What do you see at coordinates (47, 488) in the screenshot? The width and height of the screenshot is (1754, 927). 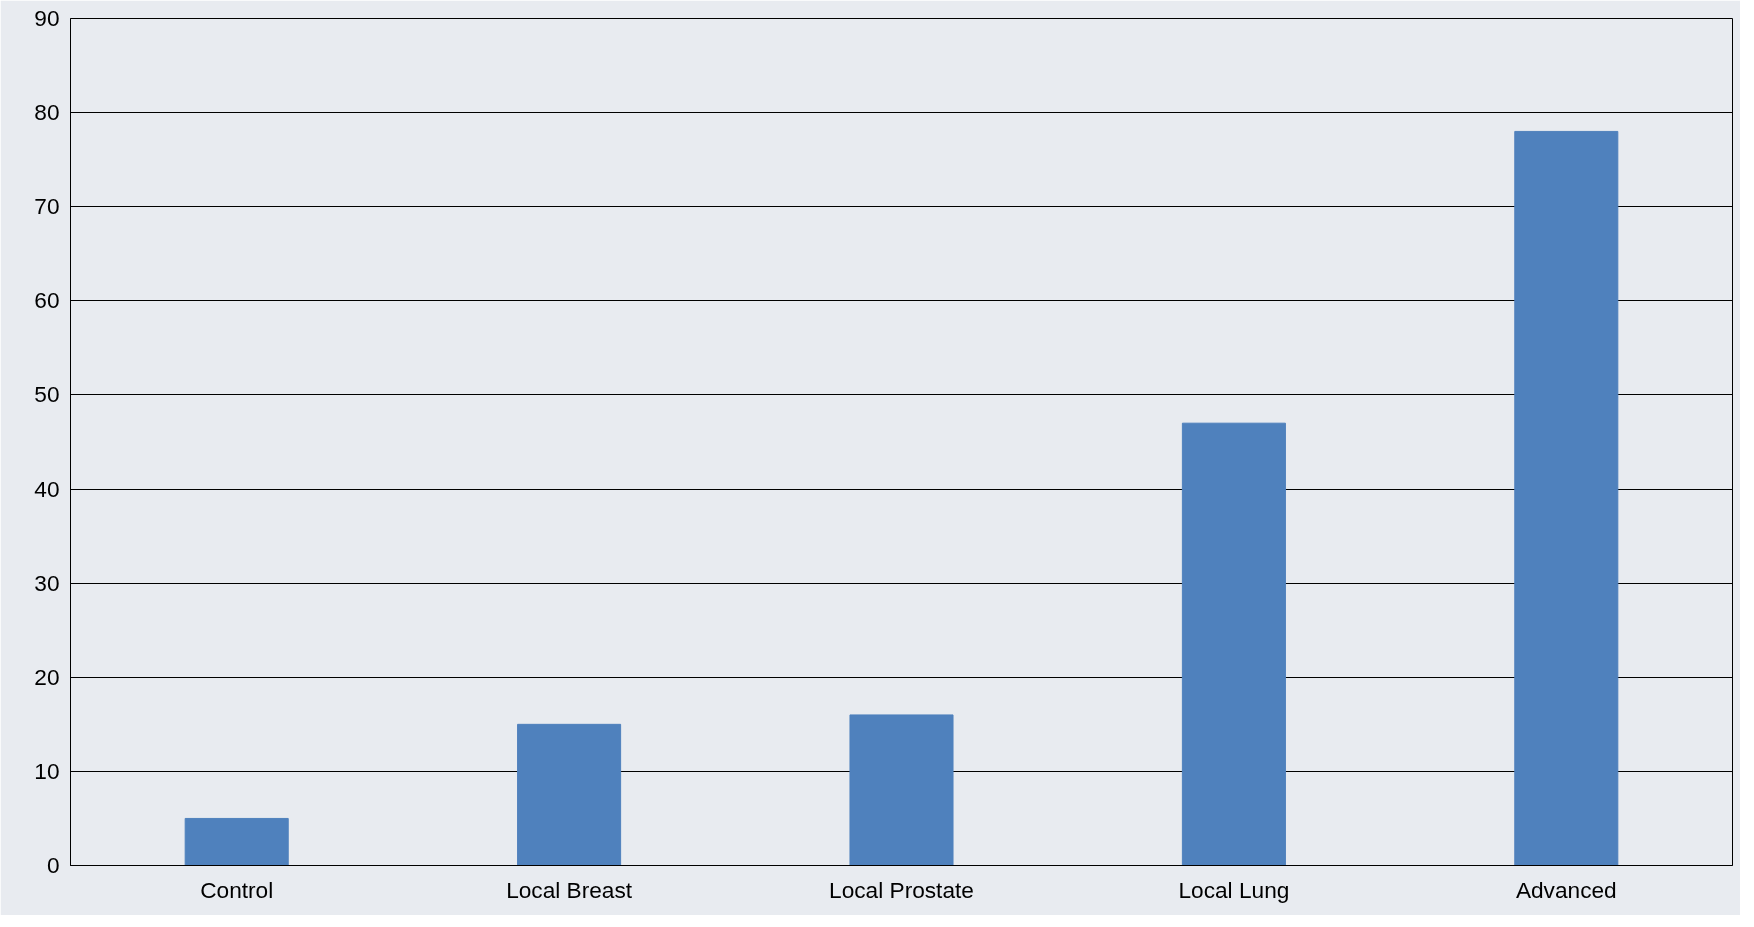 I see `y-tick-label: 40` at bounding box center [47, 488].